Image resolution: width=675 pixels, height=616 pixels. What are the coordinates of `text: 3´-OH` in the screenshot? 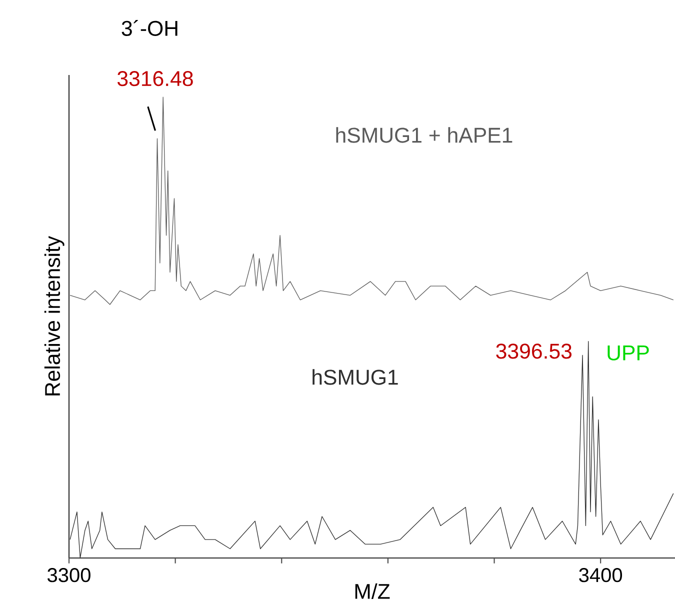 It's located at (150, 28).